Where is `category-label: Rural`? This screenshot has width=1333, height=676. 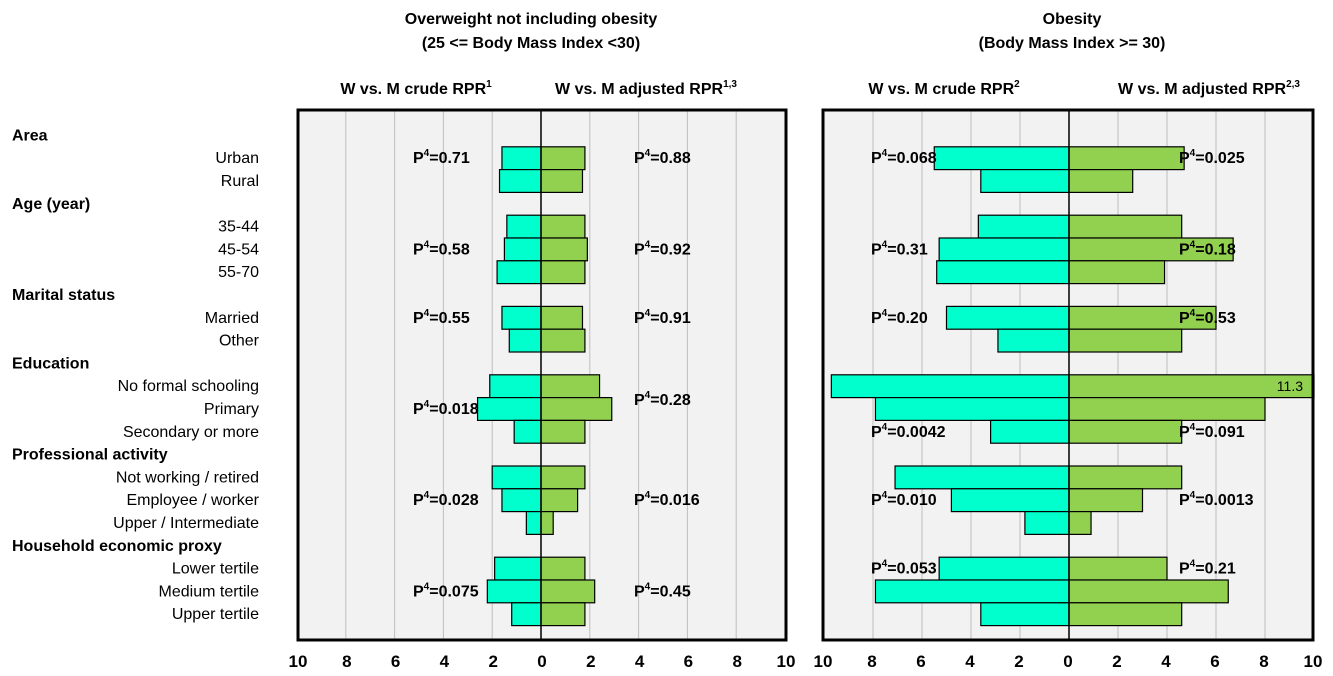
category-label: Rural is located at coordinates (240, 181).